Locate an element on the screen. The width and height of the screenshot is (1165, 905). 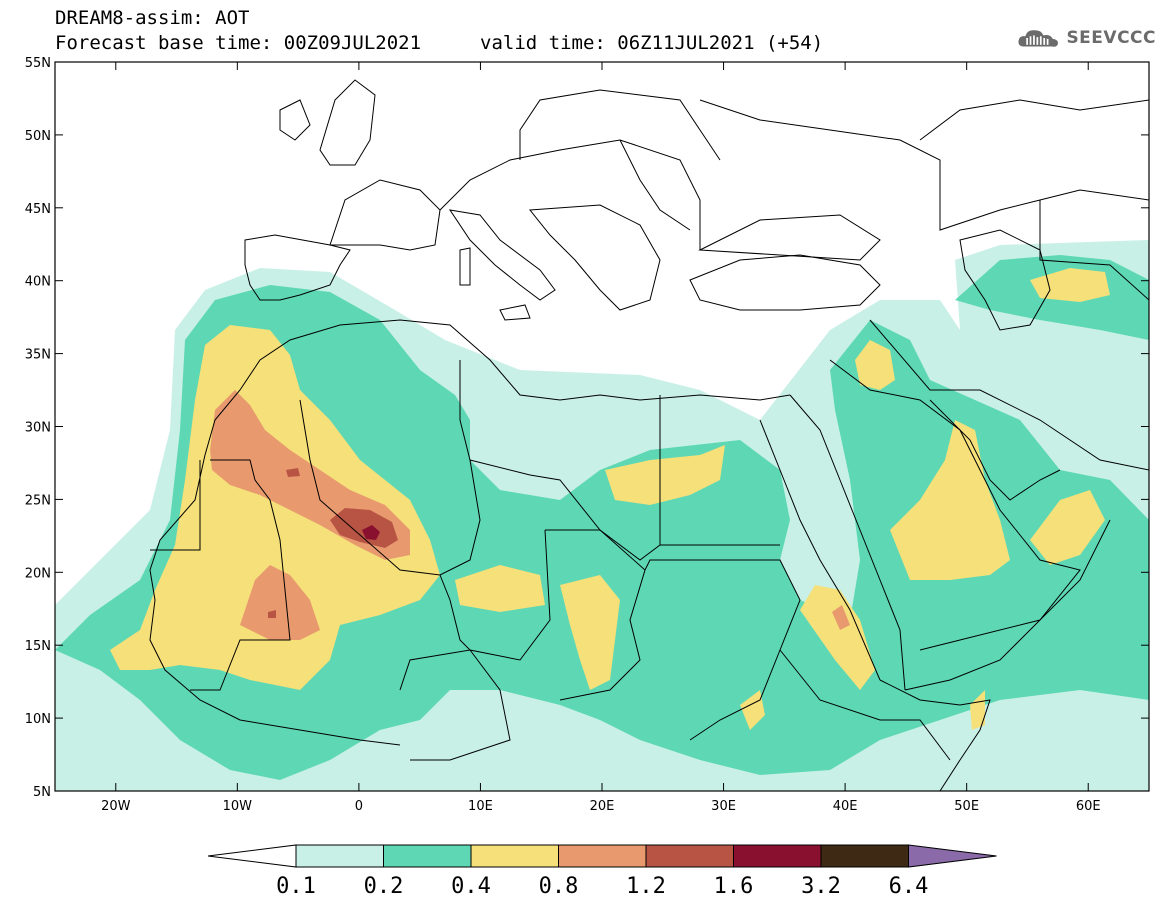
border-algeria is located at coordinates (390, 468).